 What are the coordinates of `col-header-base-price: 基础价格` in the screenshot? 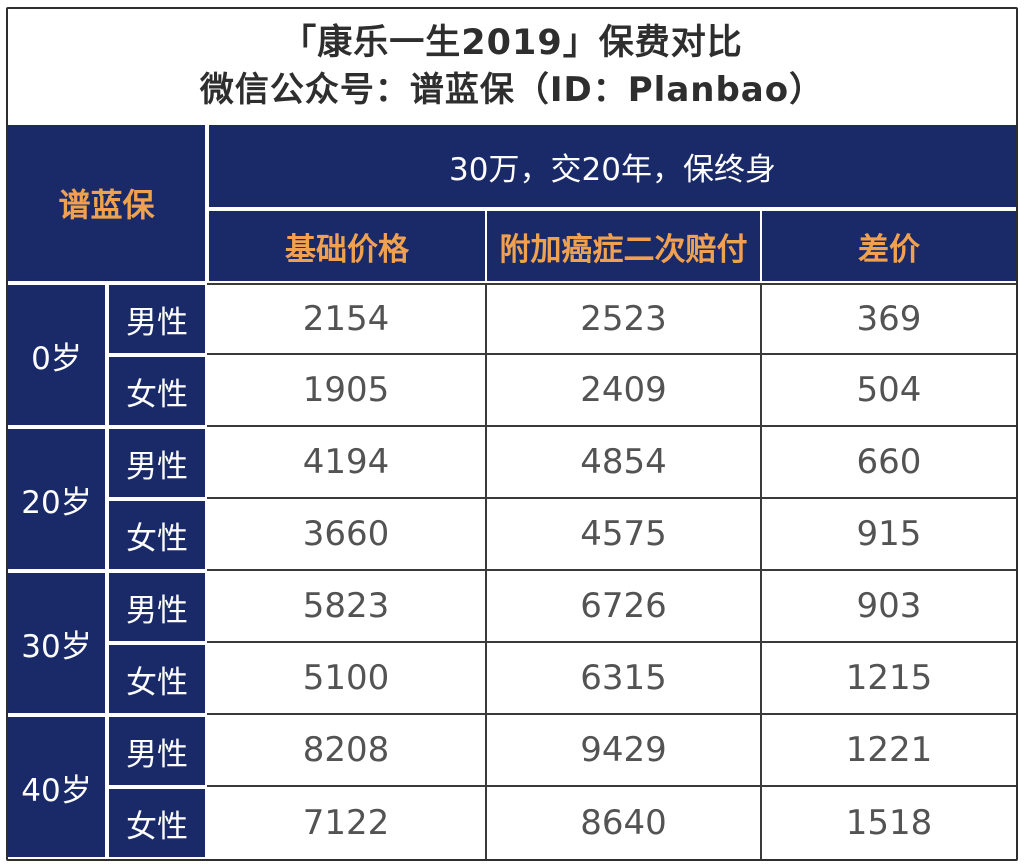 It's located at (346, 246).